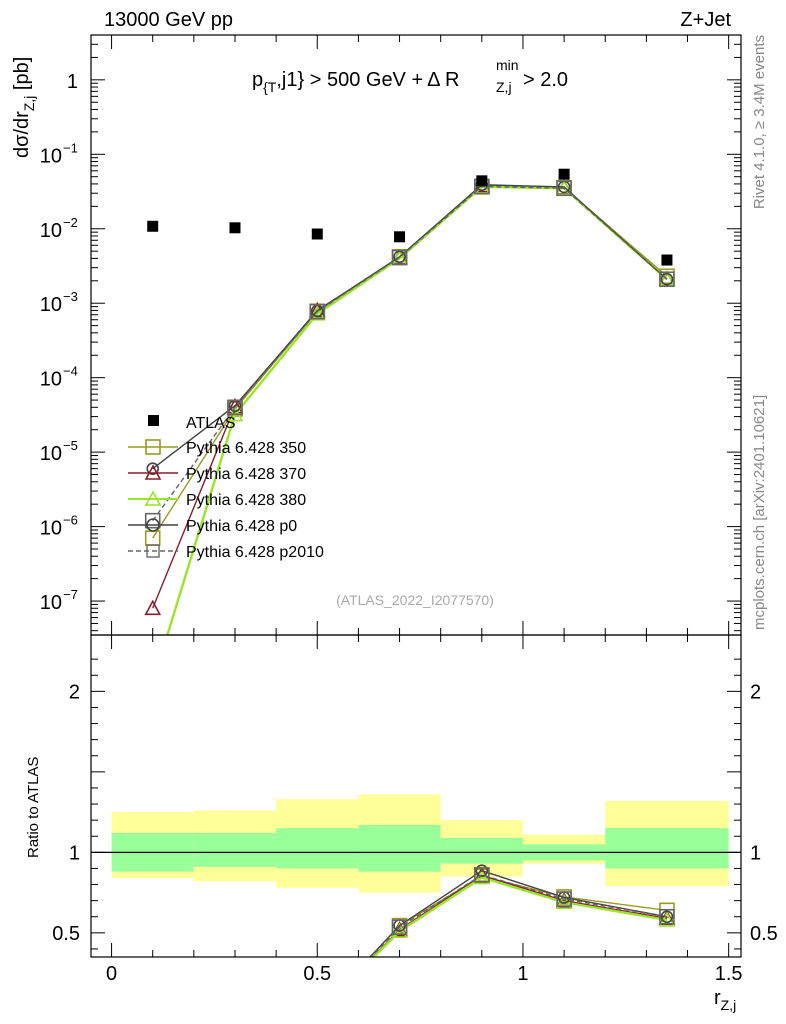 The width and height of the screenshot is (786, 1024). Describe the element at coordinates (70, 371) in the screenshot. I see `y-main-tick-exp: −4` at that location.